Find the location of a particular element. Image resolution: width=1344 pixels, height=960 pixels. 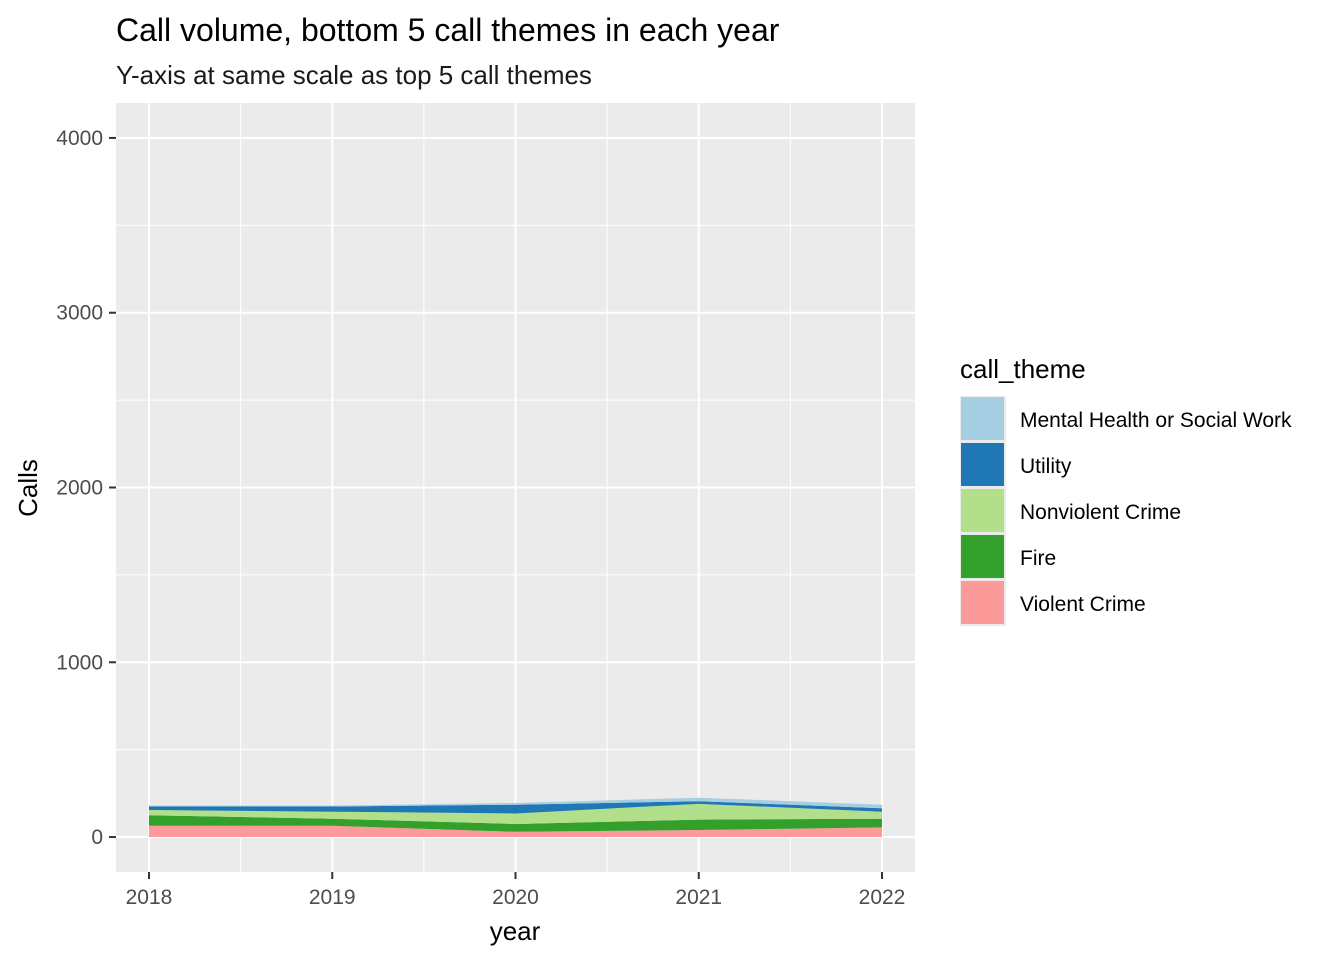

legend-title: call_theme is located at coordinates (1023, 369).